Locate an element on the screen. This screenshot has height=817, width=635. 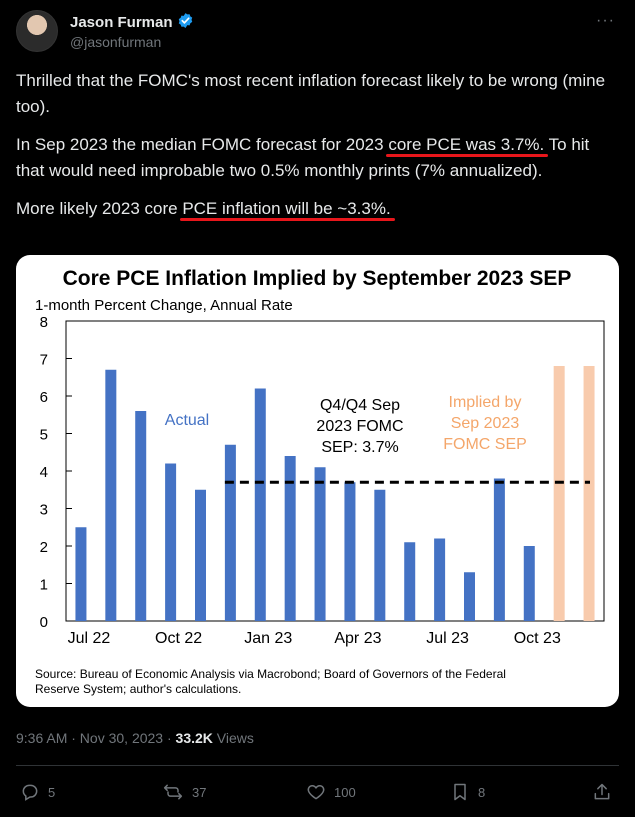
x-tick-label: Oct 22 is located at coordinates (178, 638).